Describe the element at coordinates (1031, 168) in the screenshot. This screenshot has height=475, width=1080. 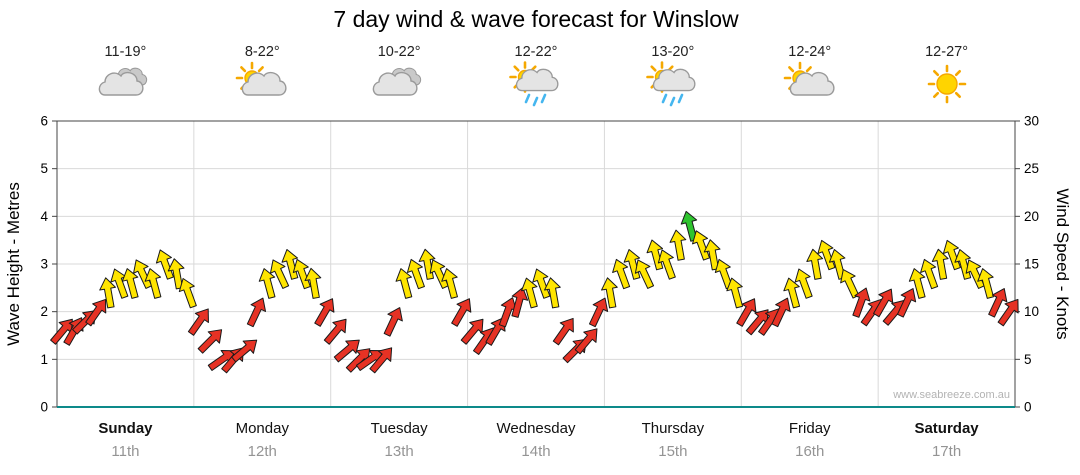
I see `right-axis-tick-label: 25` at that location.